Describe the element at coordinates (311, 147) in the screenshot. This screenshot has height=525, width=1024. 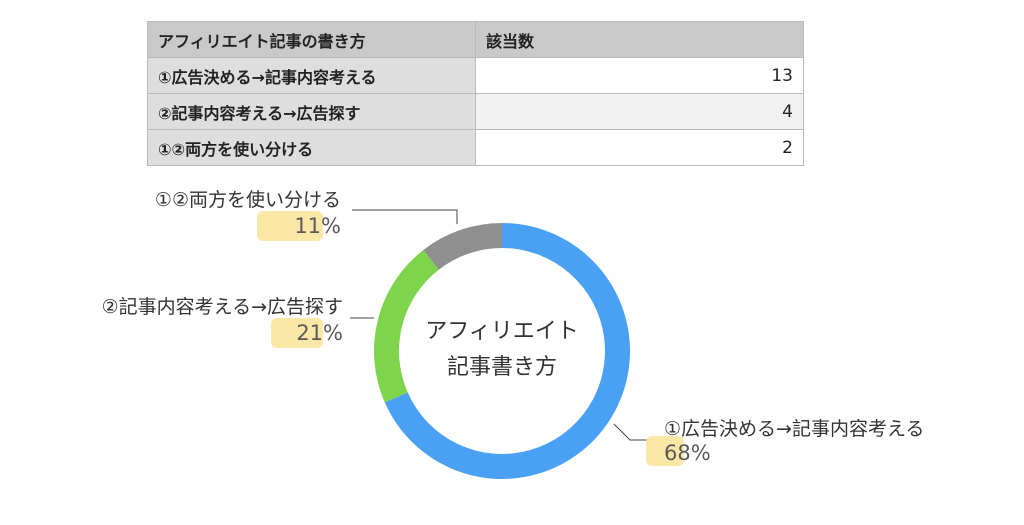
I see `row-label: ①②両方を使い分ける` at that location.